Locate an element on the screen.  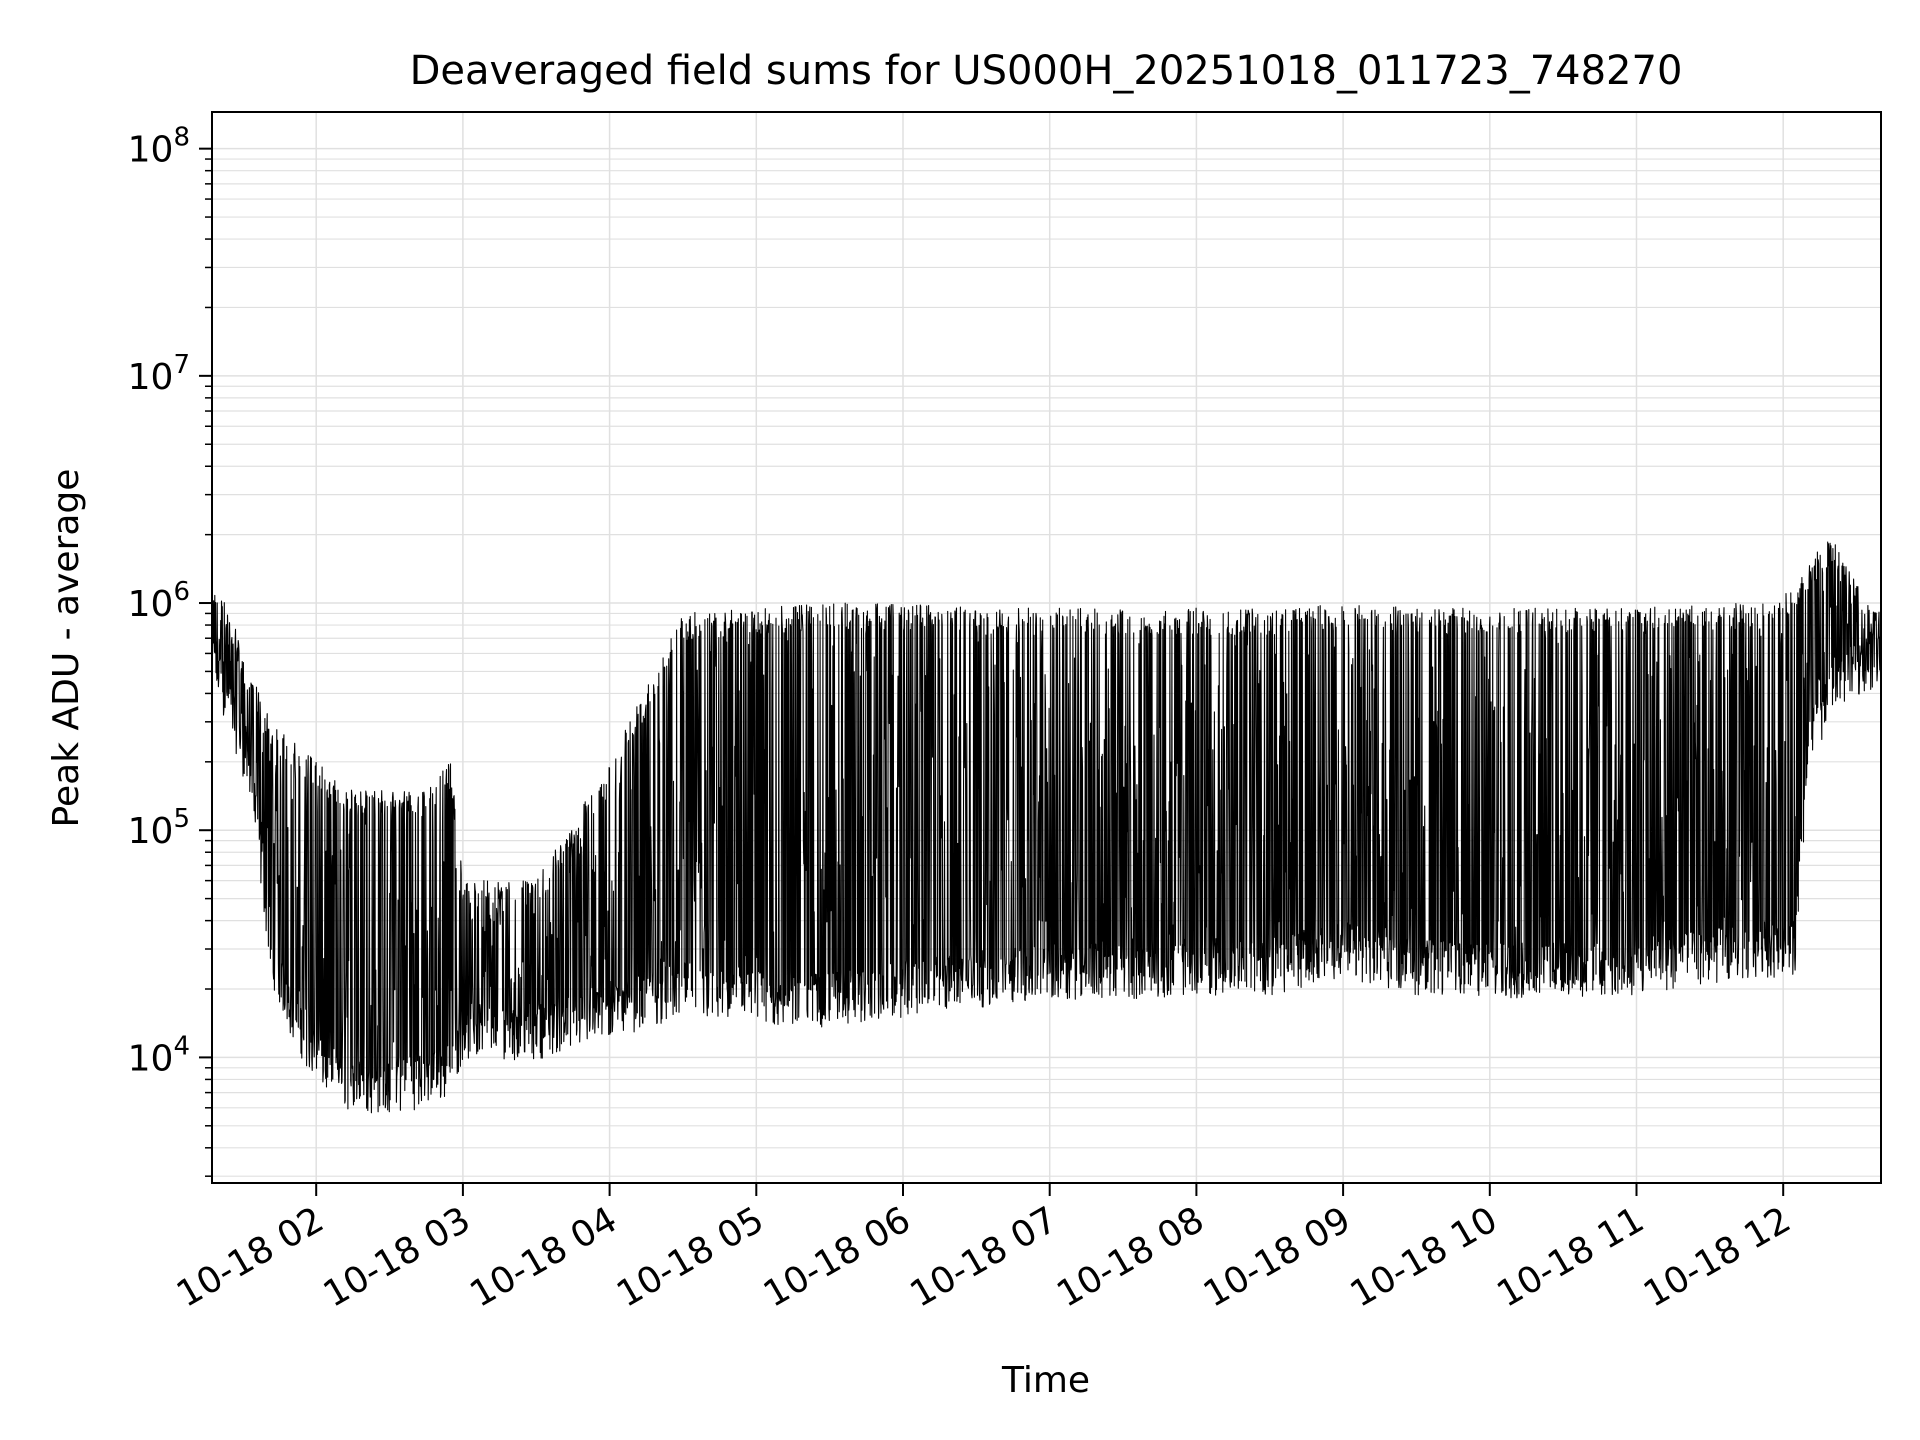
x-tick-label: 10-18 02 is located at coordinates (250, 1257).